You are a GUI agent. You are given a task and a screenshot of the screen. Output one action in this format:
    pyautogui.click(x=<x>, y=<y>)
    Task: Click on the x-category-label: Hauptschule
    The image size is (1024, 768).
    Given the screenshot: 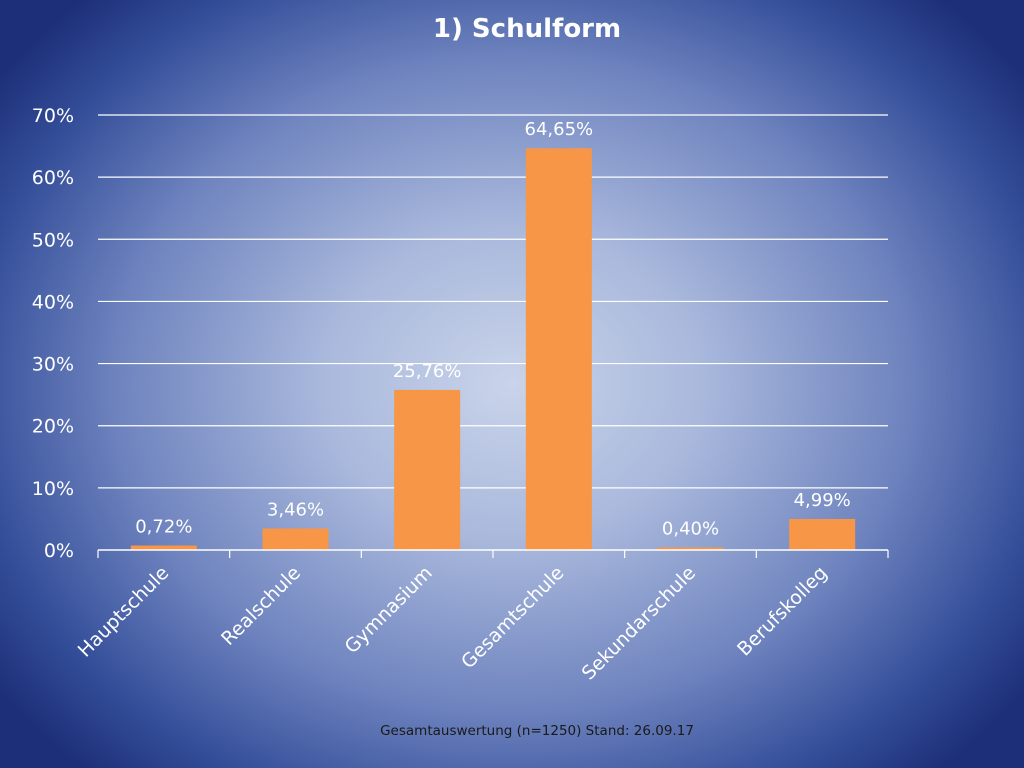 What is the action you would take?
    pyautogui.click(x=124, y=612)
    